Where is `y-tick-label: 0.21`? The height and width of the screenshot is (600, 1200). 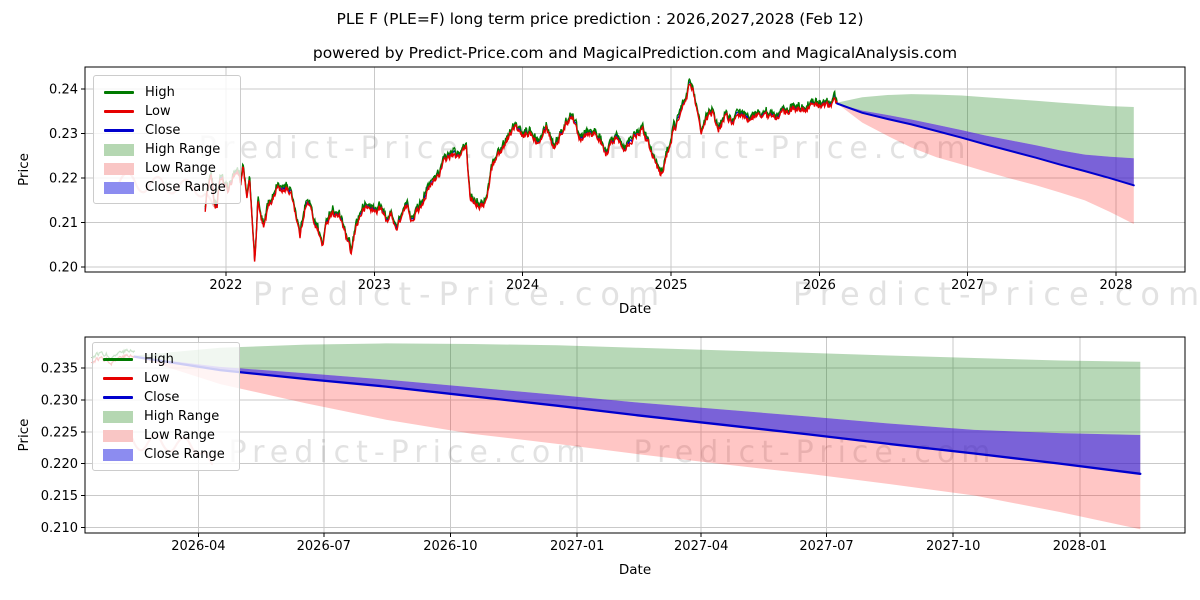 y-tick-label: 0.21 is located at coordinates (63, 223).